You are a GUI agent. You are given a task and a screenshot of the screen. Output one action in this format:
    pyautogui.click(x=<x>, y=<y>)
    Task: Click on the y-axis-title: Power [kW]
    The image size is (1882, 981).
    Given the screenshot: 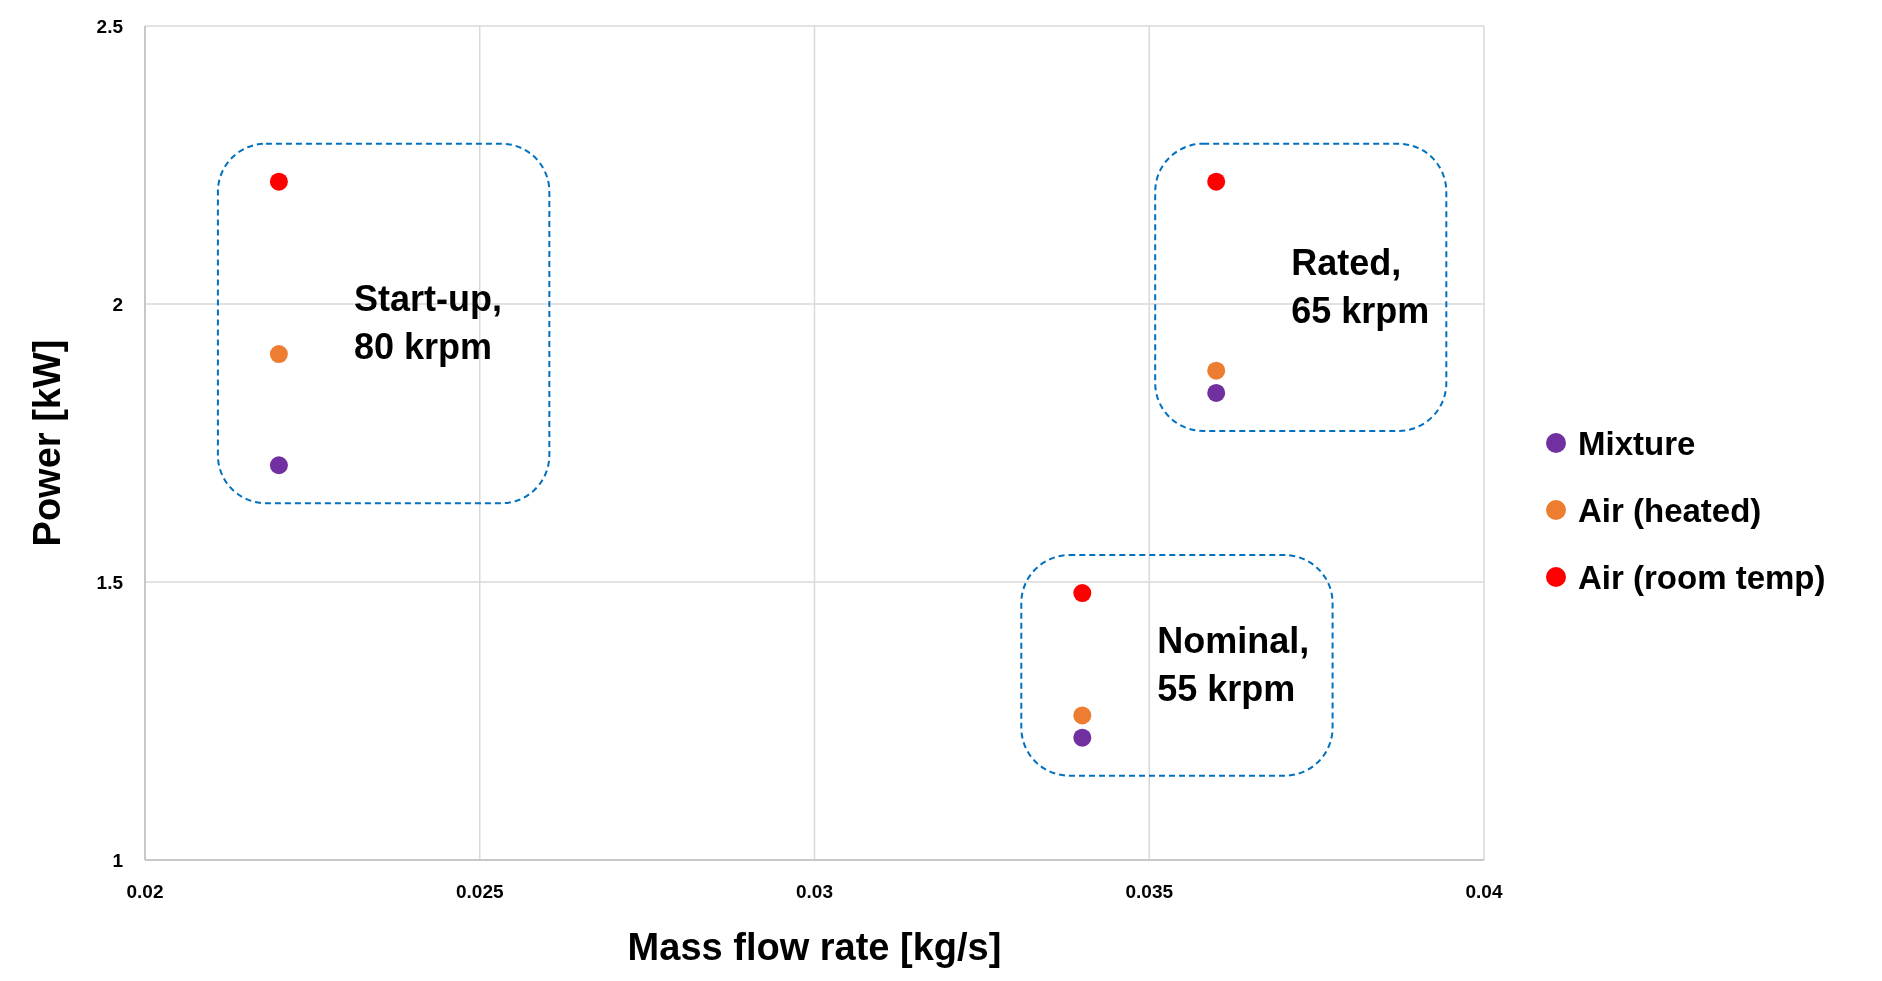 What is the action you would take?
    pyautogui.click(x=47, y=443)
    